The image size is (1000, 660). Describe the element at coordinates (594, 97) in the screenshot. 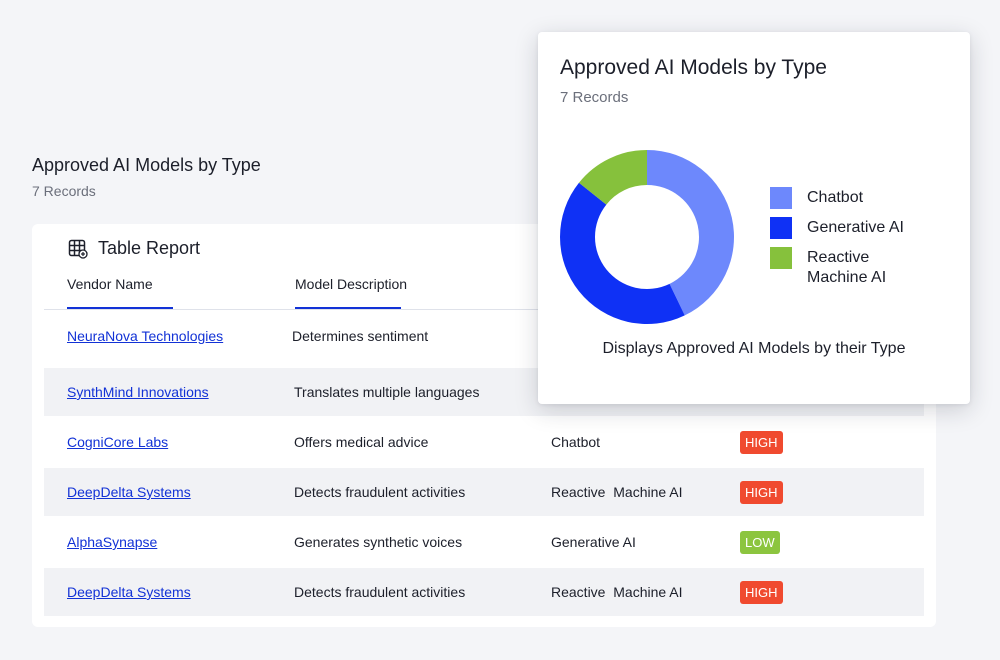

I see `chart-record-count: 7 Records` at that location.